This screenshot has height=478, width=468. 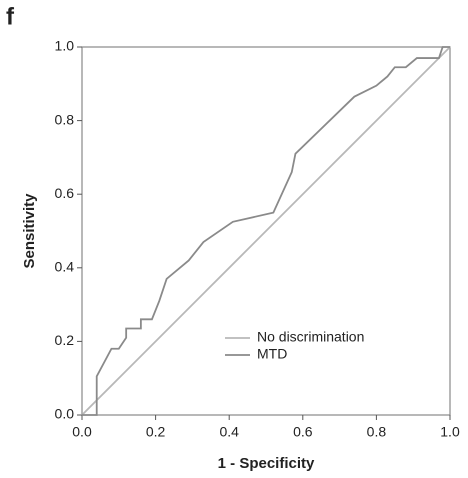 I want to click on legend-label: No discrimination, so click(x=310, y=337).